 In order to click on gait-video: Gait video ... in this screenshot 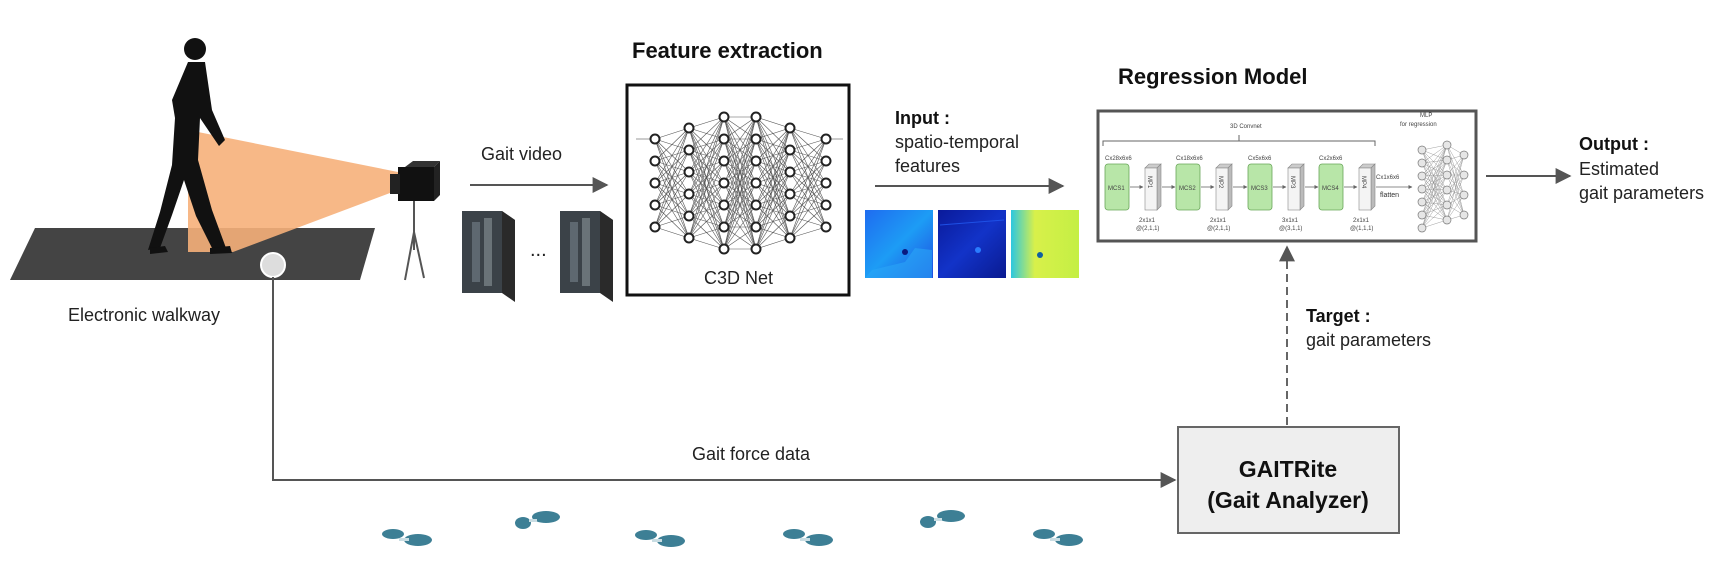, I will do `click(537, 223)`.